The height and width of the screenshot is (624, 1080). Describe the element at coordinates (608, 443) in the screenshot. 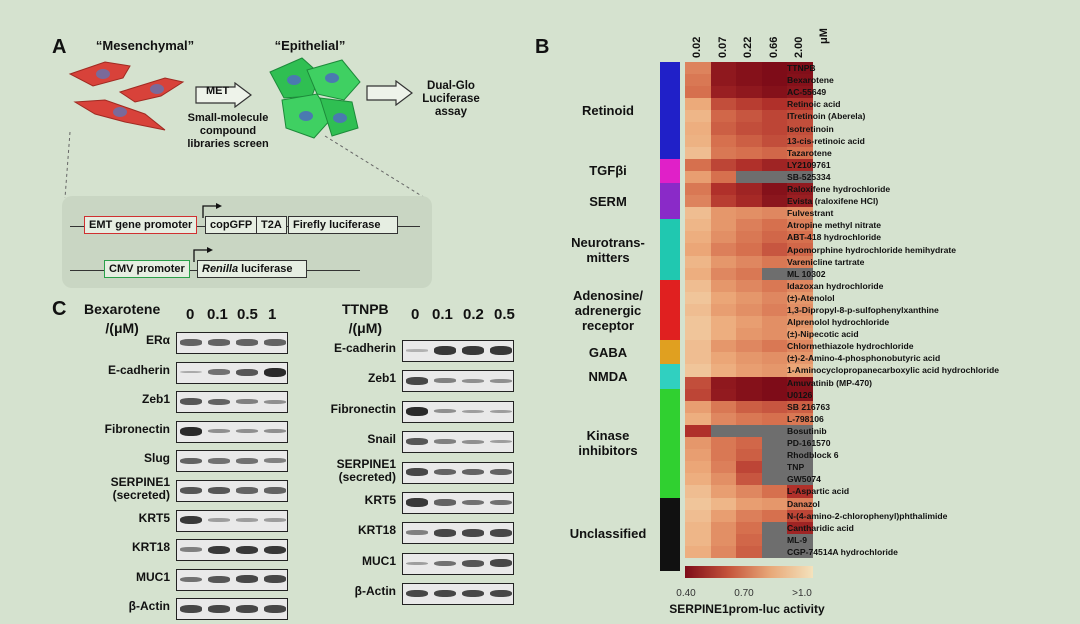

I see `group-label: Kinase inhibitors` at that location.